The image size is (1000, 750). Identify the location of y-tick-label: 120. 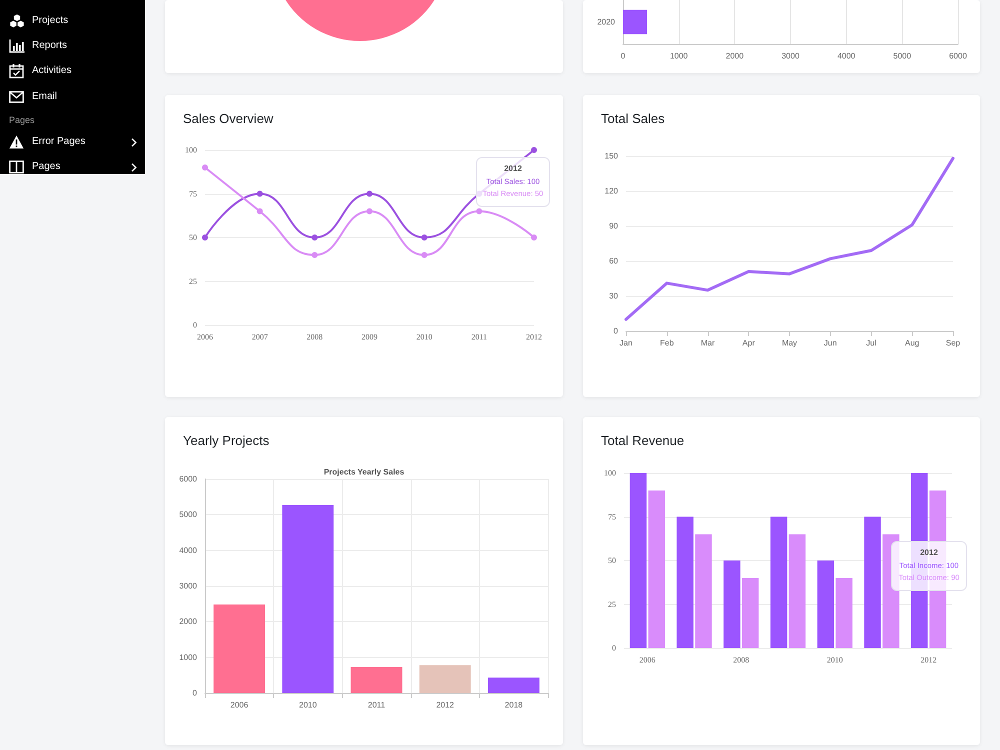
(611, 191).